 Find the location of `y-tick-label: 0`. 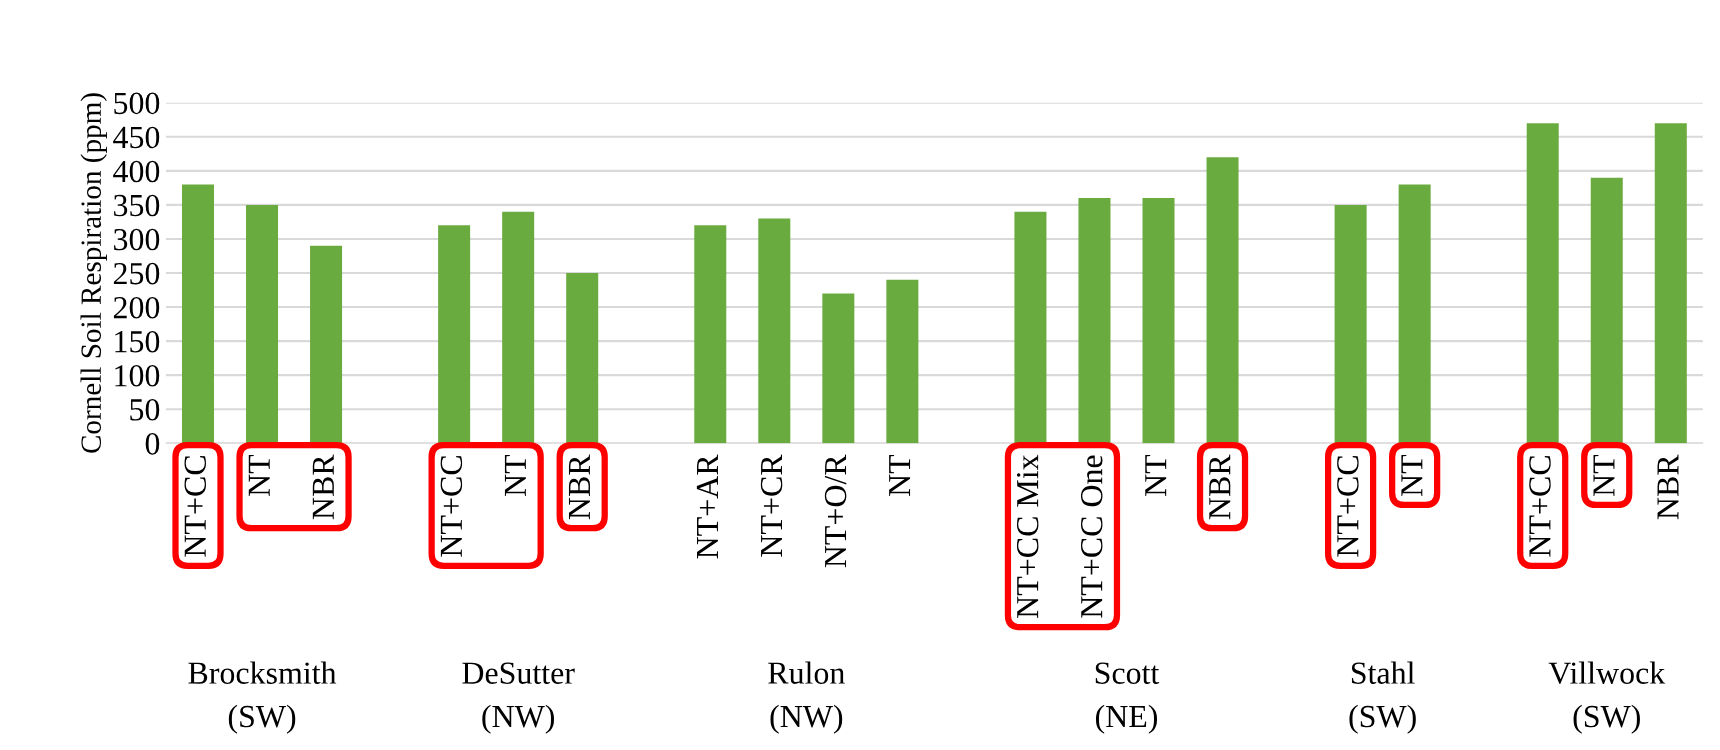

y-tick-label: 0 is located at coordinates (152, 444).